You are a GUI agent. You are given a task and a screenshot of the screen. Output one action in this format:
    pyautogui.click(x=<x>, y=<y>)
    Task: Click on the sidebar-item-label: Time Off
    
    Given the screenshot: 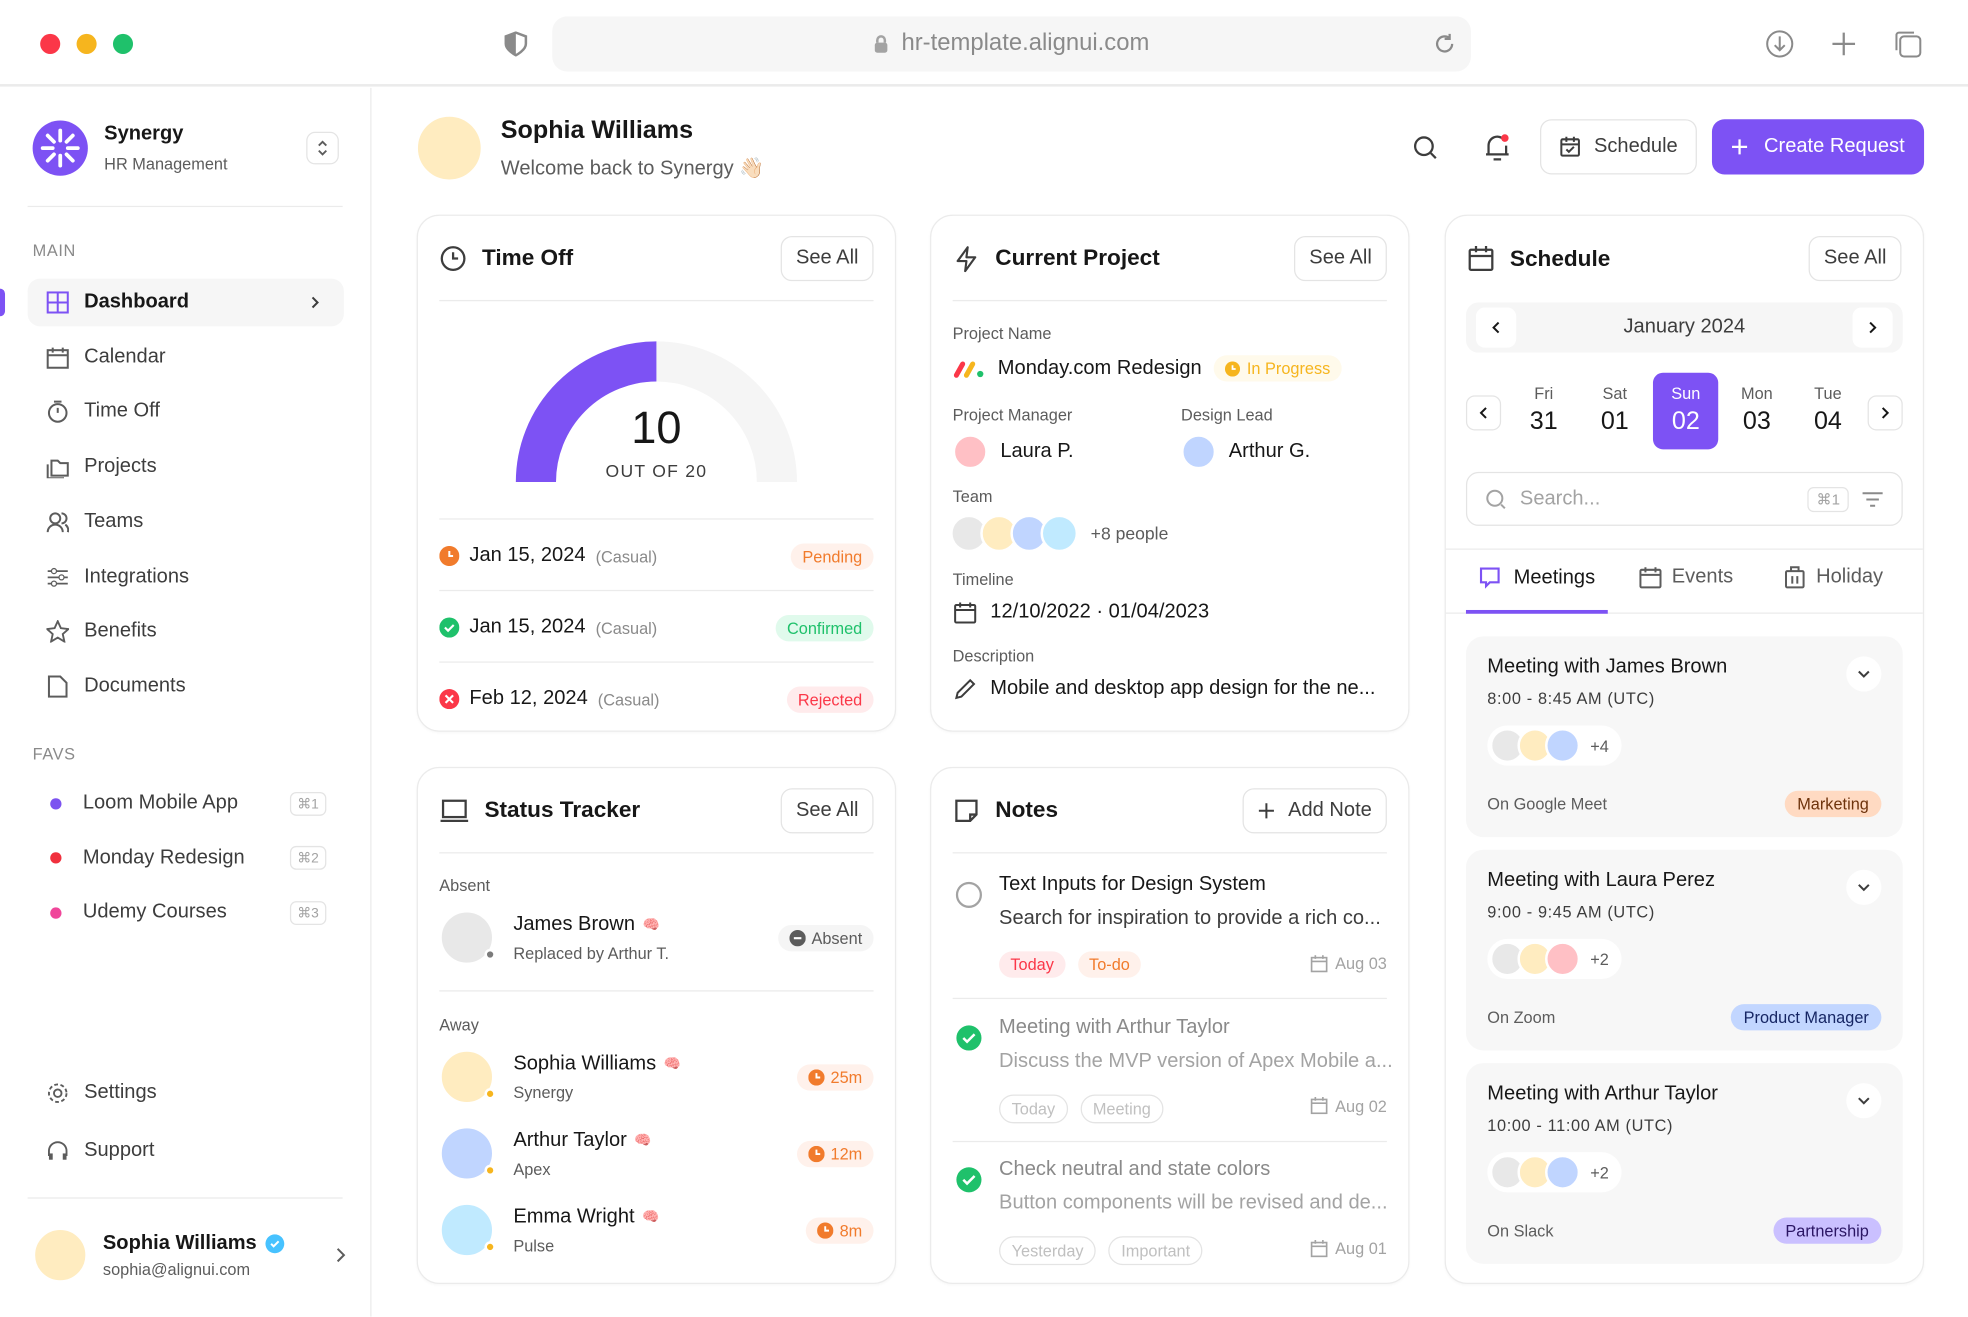 What is the action you would take?
    pyautogui.click(x=122, y=411)
    